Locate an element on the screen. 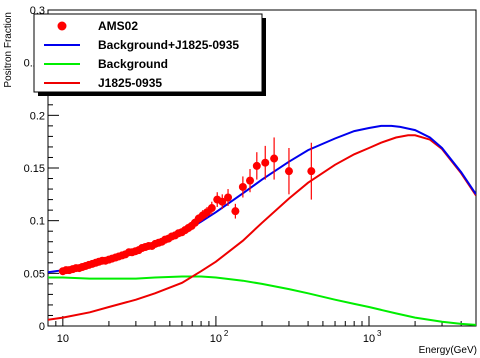 The height and width of the screenshot is (358, 480). legend-label: AMS02 is located at coordinates (118, 26).